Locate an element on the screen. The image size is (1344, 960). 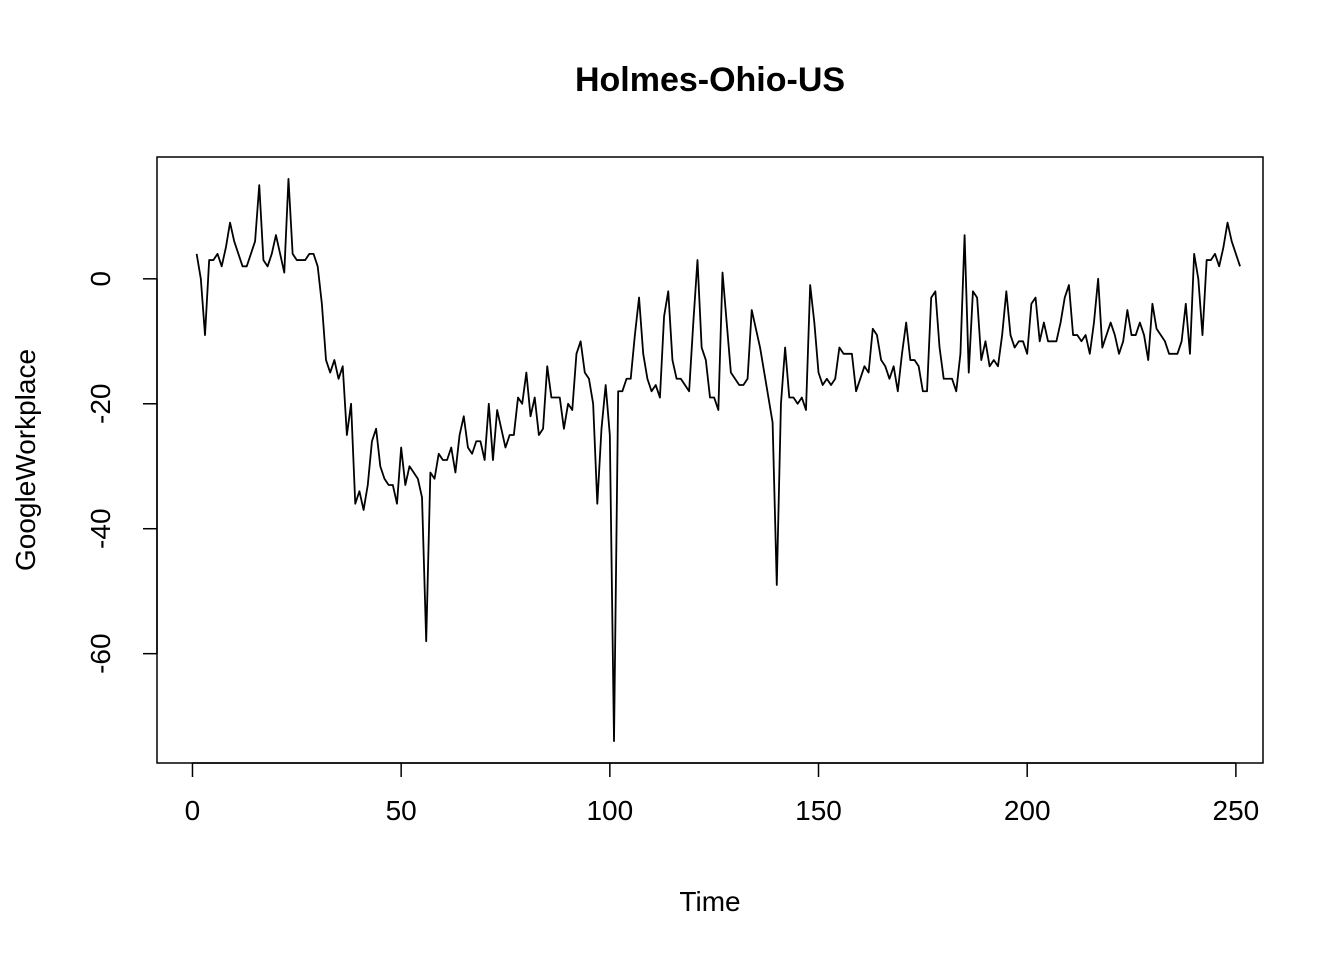
x-tick-label: 200 is located at coordinates (1027, 810).